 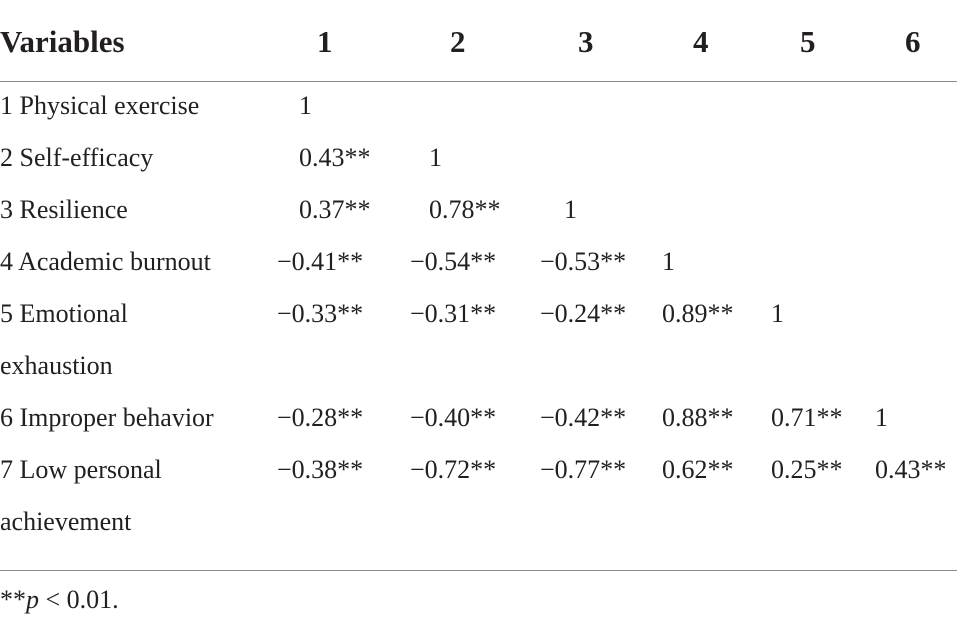 What do you see at coordinates (305, 105) in the screenshot?
I see `row-1-col-1: 1` at bounding box center [305, 105].